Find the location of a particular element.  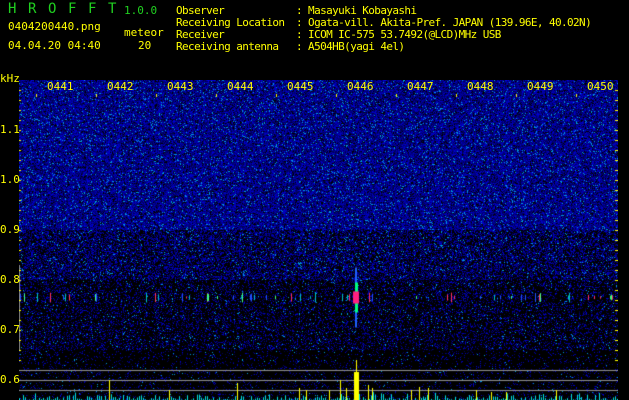

observer-value: Masayuki Kobayashi is located at coordinates (362, 10).